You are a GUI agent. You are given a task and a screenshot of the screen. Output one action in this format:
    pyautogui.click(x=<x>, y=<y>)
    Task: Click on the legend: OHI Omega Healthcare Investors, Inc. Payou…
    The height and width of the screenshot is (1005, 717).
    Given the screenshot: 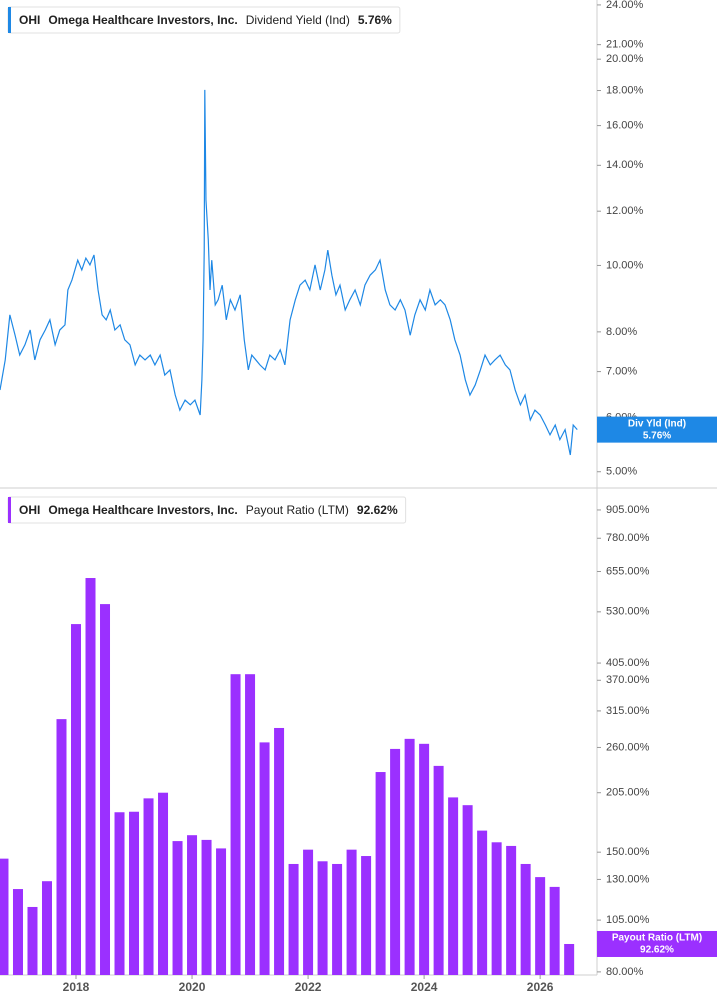 What is the action you would take?
    pyautogui.click(x=207, y=510)
    